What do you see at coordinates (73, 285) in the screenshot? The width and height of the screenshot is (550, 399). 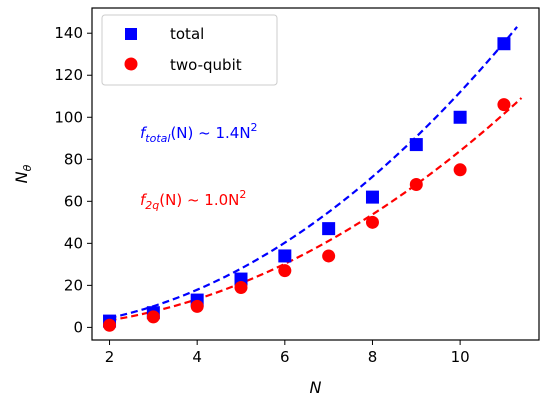 I see `y-tick-label: 20` at bounding box center [73, 285].